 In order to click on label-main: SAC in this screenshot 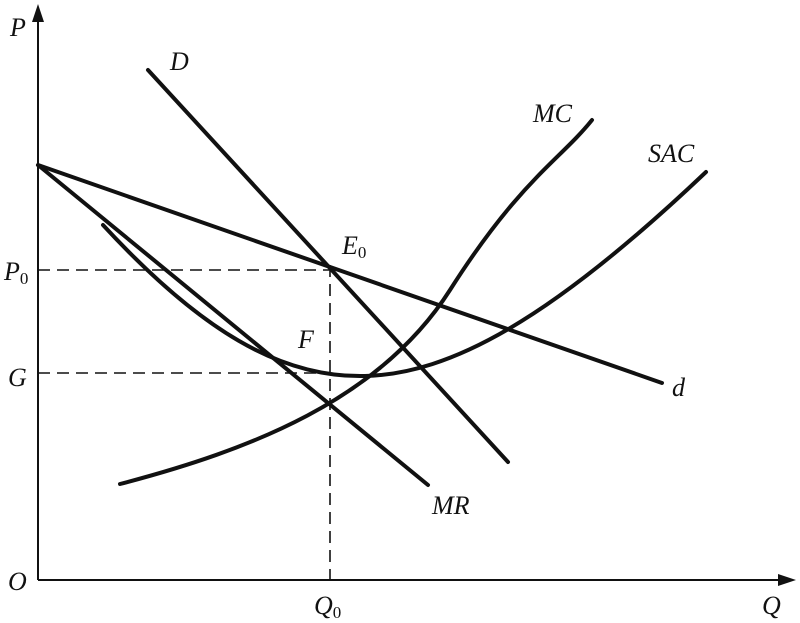, I will do `click(671, 153)`.